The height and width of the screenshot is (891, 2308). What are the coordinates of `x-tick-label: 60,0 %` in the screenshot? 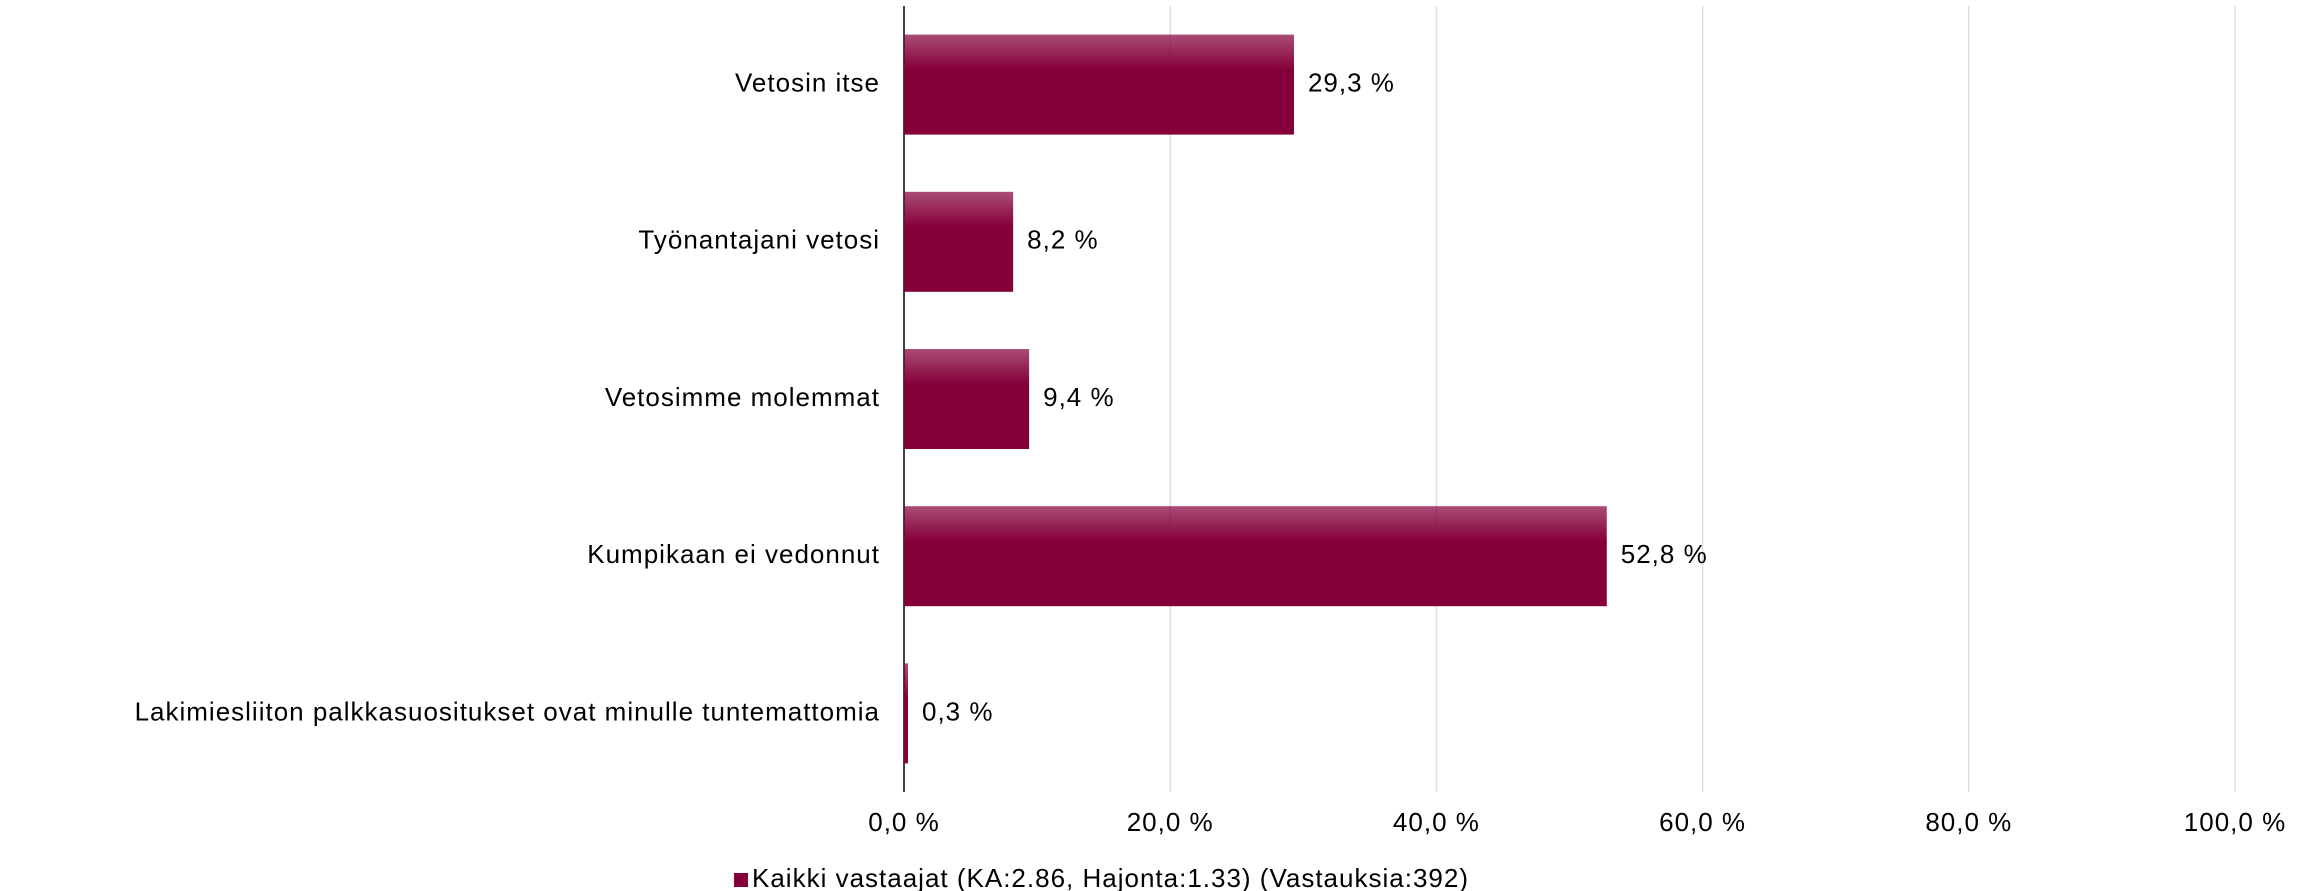 It's located at (1702, 822).